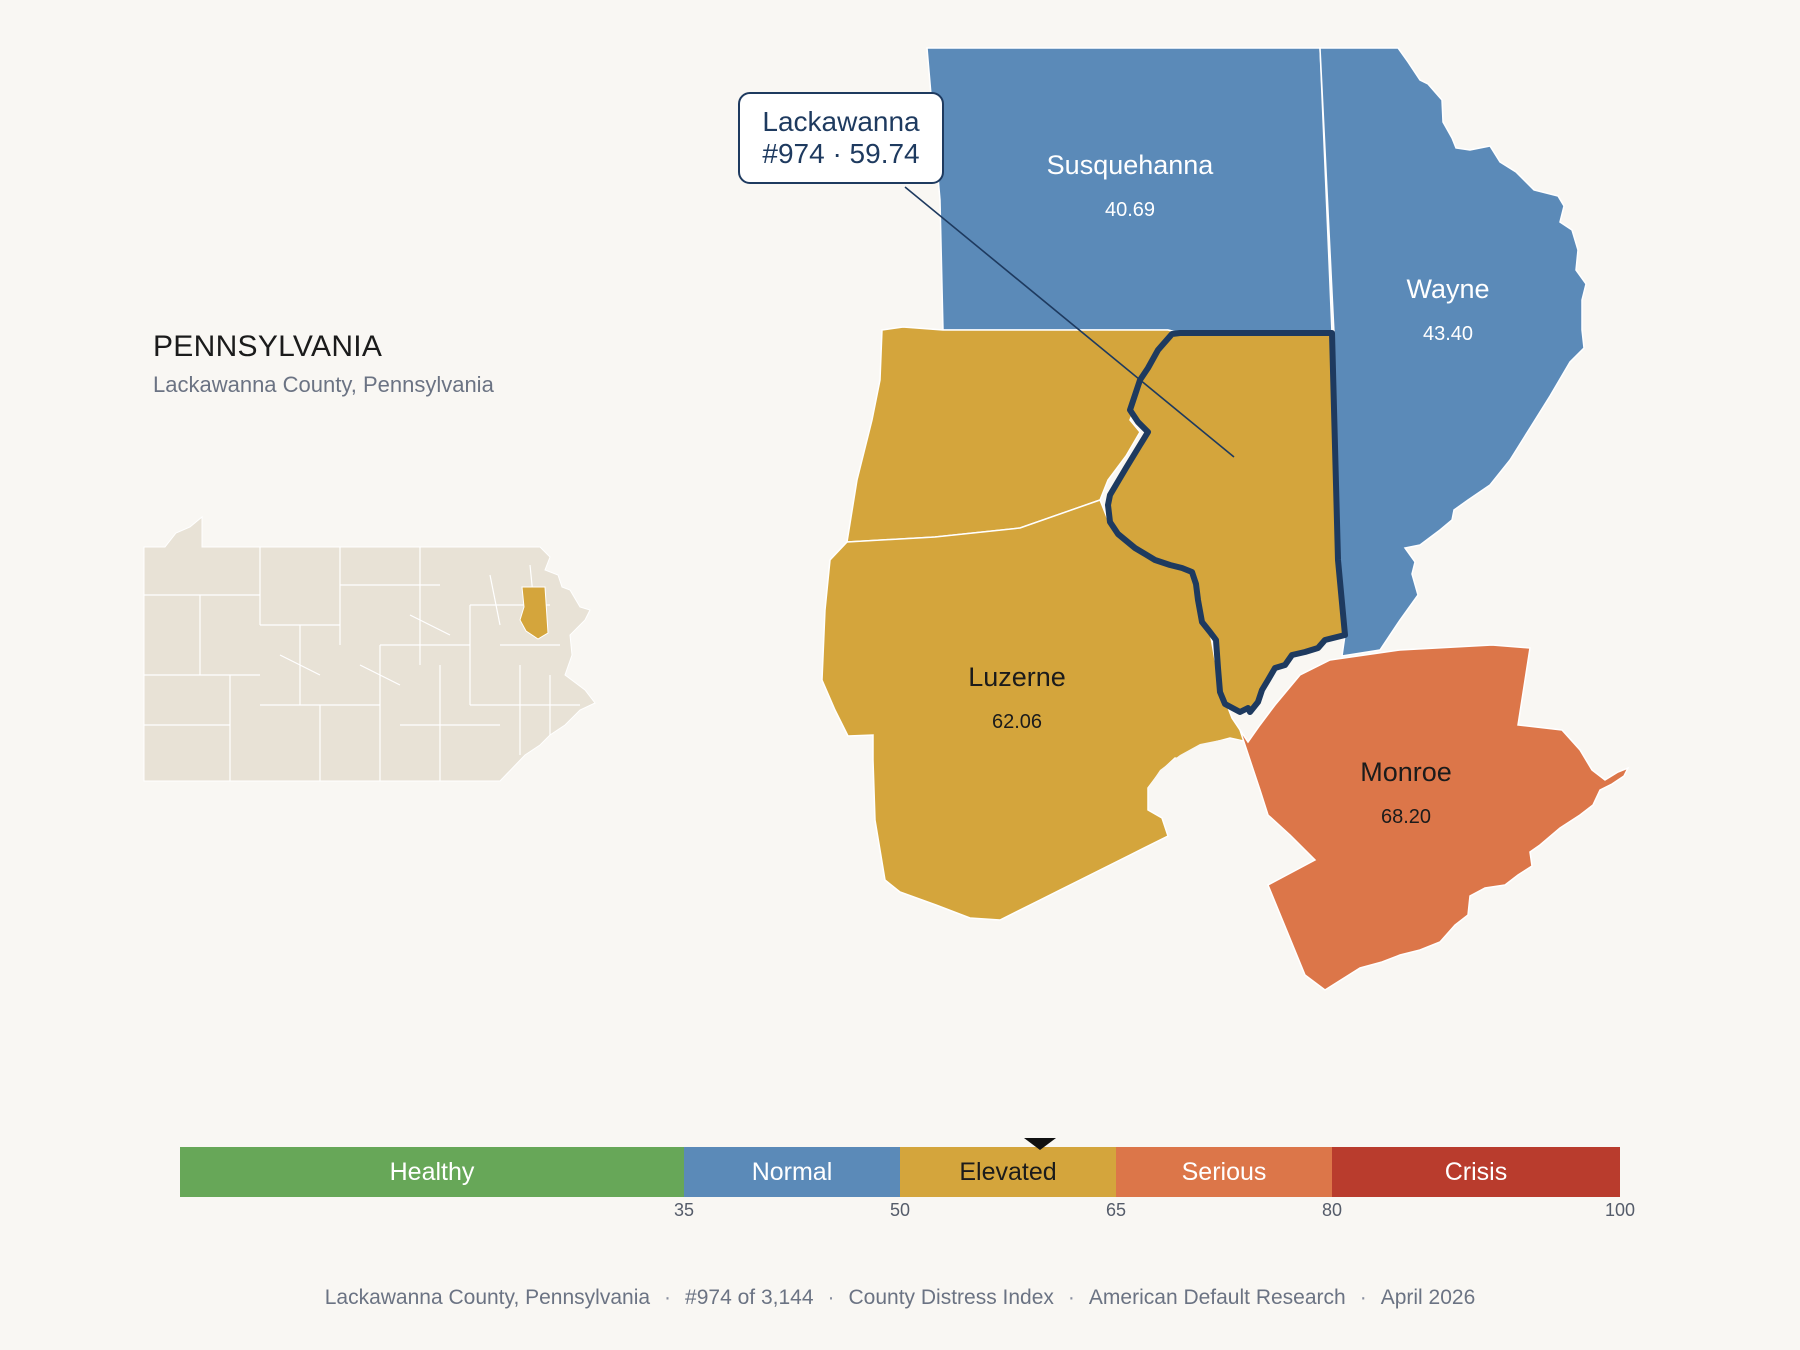 This screenshot has height=1350, width=1800. What do you see at coordinates (1017, 677) in the screenshot?
I see `luzerne-label: Luzerne` at bounding box center [1017, 677].